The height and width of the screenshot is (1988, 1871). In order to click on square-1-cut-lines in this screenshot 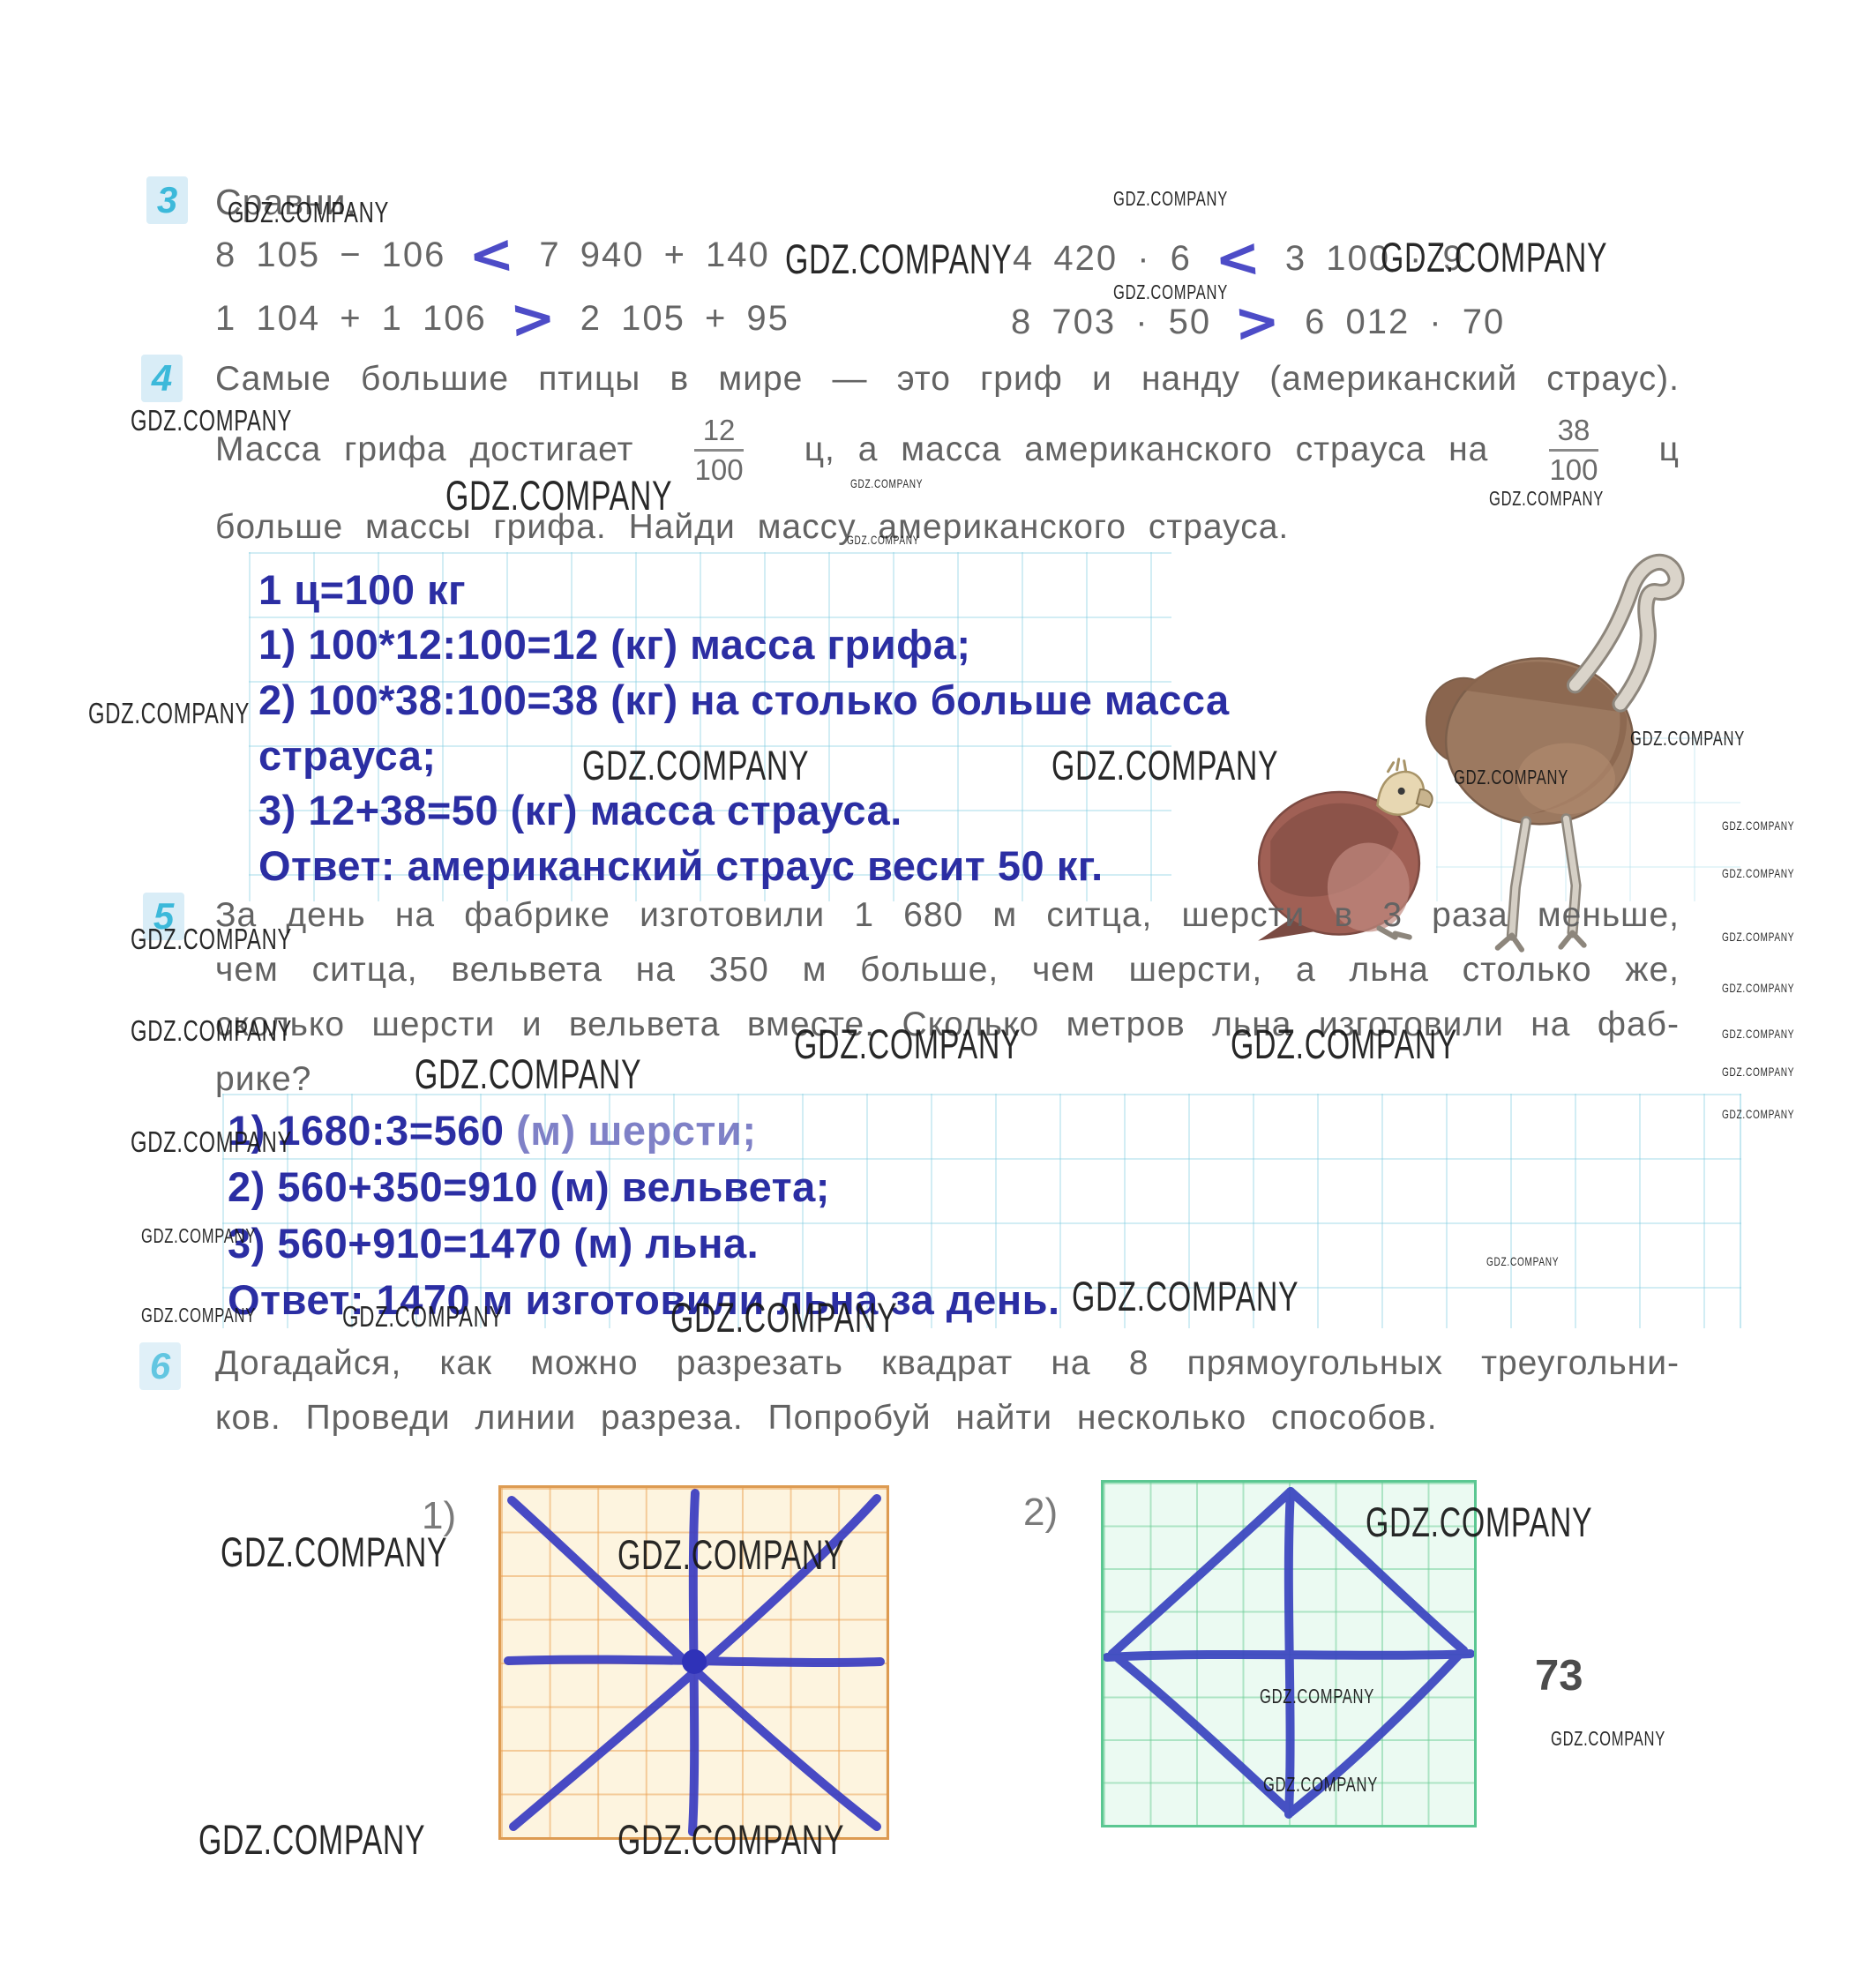, I will do `click(694, 1663)`.